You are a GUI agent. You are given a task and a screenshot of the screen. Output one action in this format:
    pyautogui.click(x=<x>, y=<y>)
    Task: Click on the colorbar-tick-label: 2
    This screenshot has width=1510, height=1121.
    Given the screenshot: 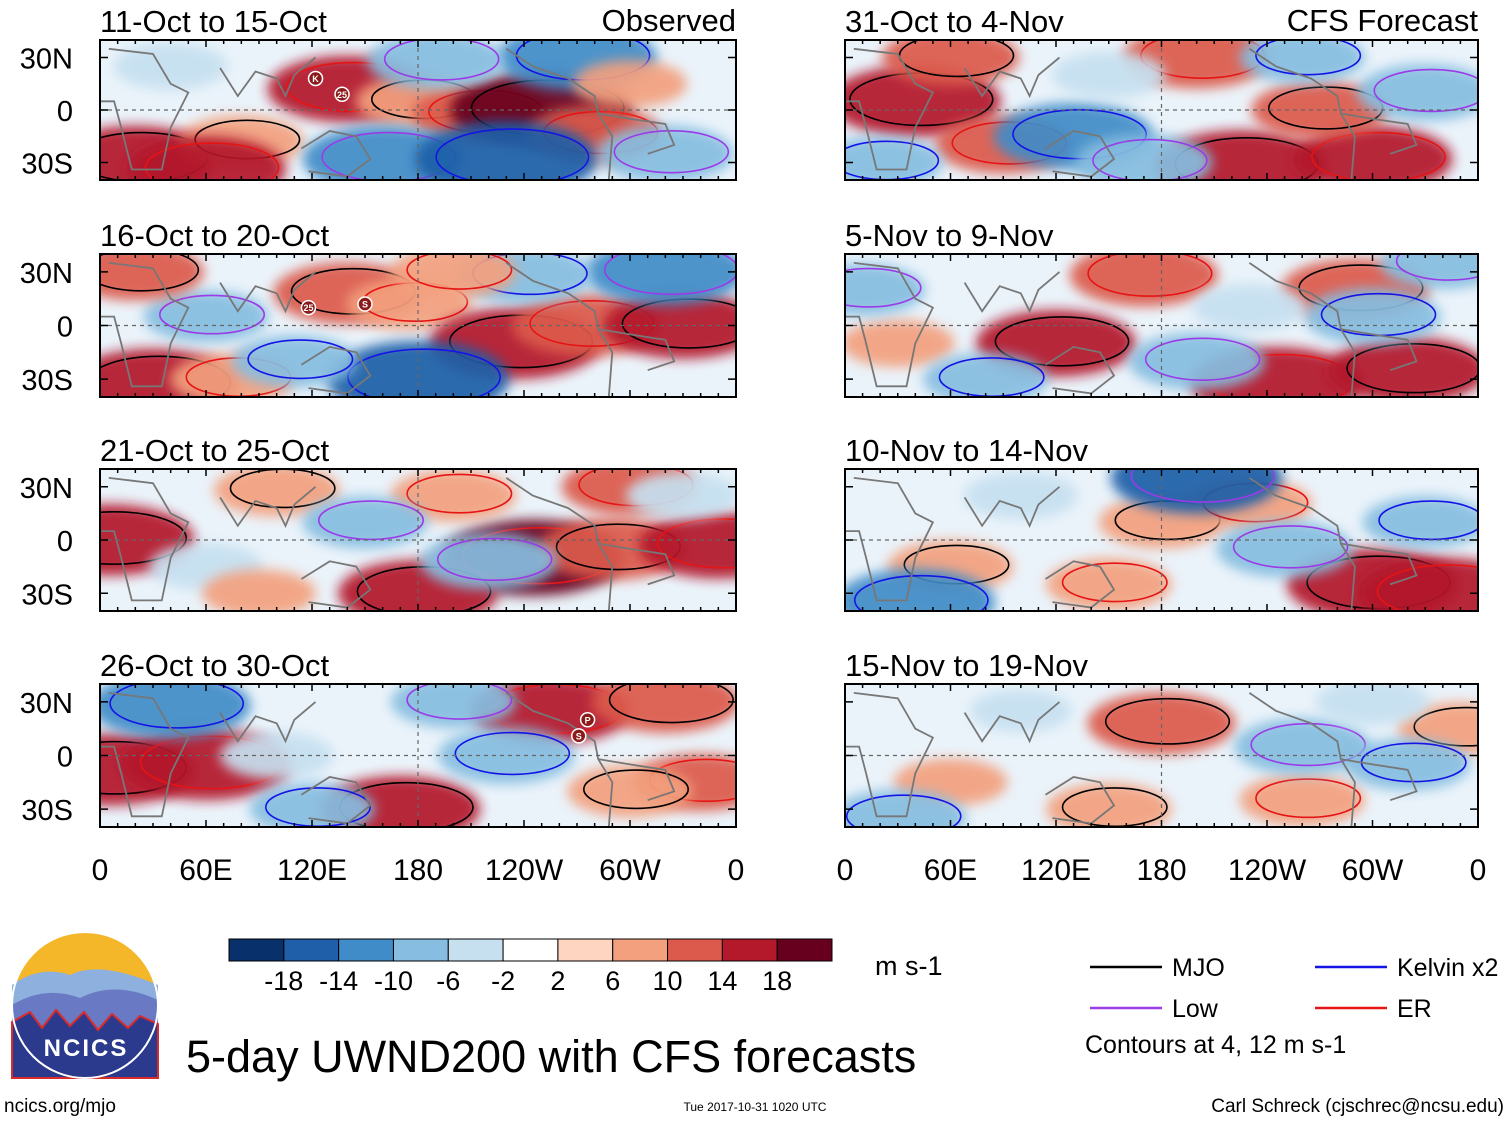 What is the action you would take?
    pyautogui.click(x=557, y=981)
    